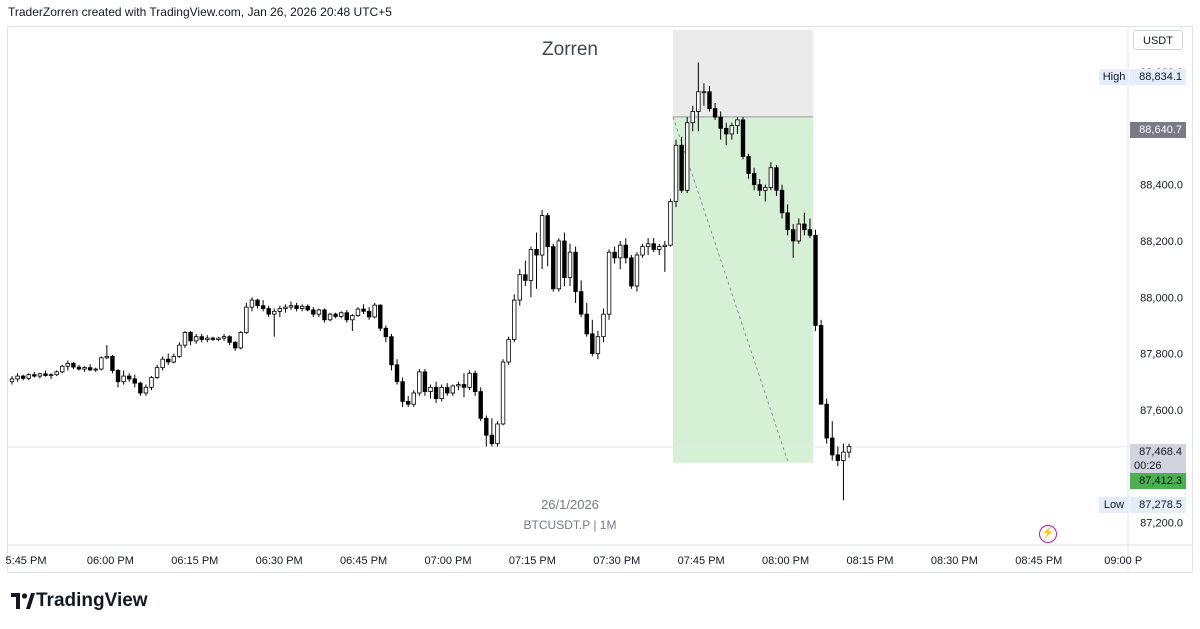 The width and height of the screenshot is (1200, 629). Describe the element at coordinates (1161, 242) in the screenshot. I see `y-tick-label: 88,200.0` at that location.